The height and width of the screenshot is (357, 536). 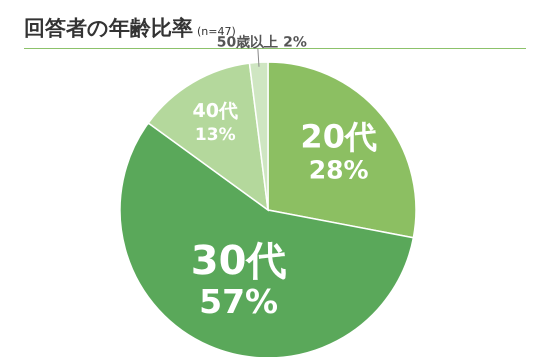 I want to click on slice-label: 40代, so click(x=215, y=111).